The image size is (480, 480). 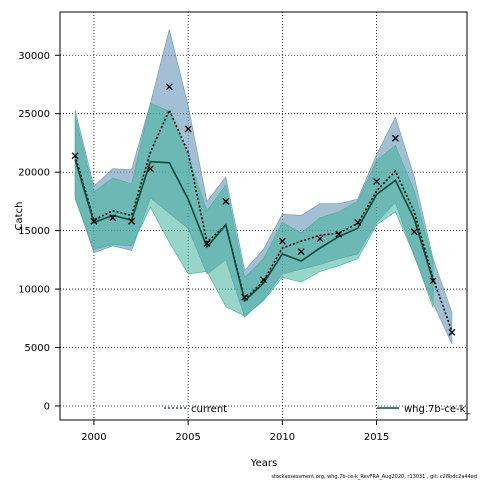 What do you see at coordinates (187, 437) in the screenshot?
I see `x-tick-label: 2005` at bounding box center [187, 437].